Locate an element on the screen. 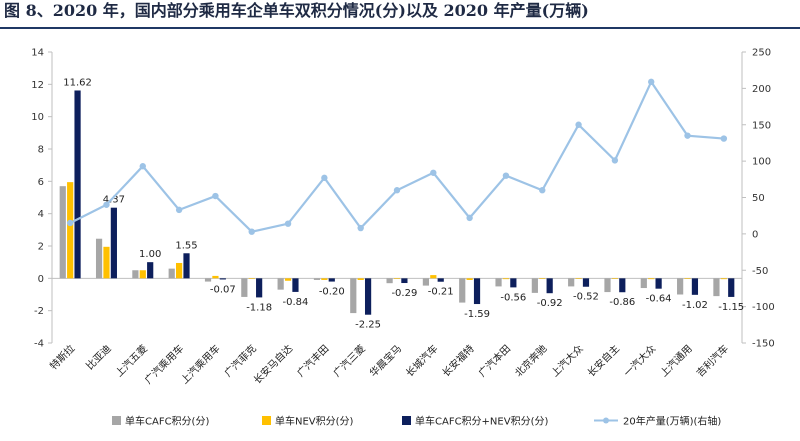 The image size is (800, 441). data-label: -0.07 is located at coordinates (223, 289).